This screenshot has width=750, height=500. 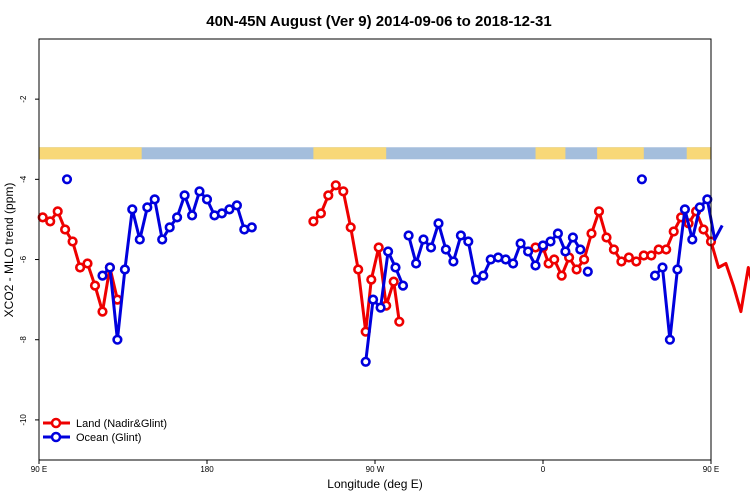 I want to click on surface-type-band, so click(x=375, y=153).